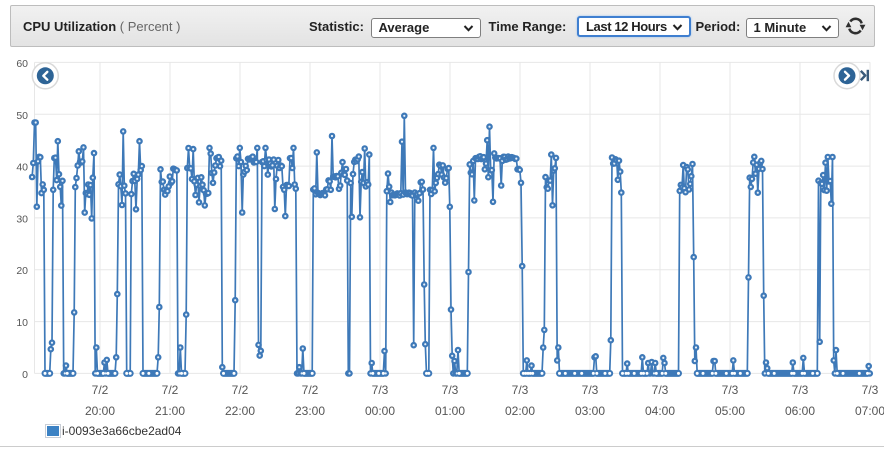 The width and height of the screenshot is (884, 451). Describe the element at coordinates (380, 411) in the screenshot. I see `svg-text: 00:00` at that location.